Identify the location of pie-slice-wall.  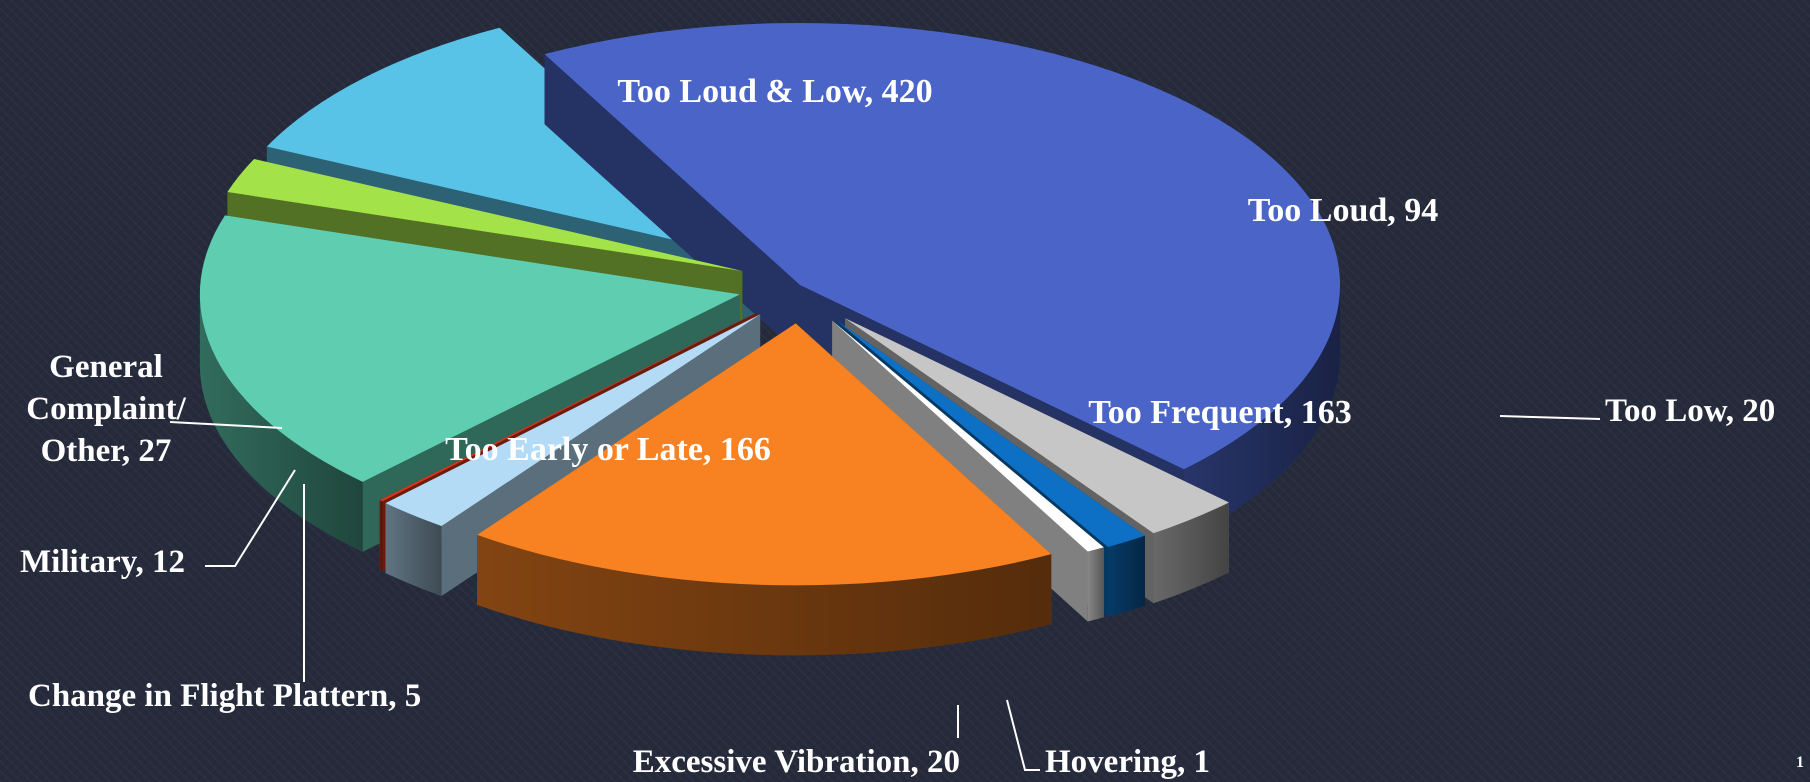
(573, 444).